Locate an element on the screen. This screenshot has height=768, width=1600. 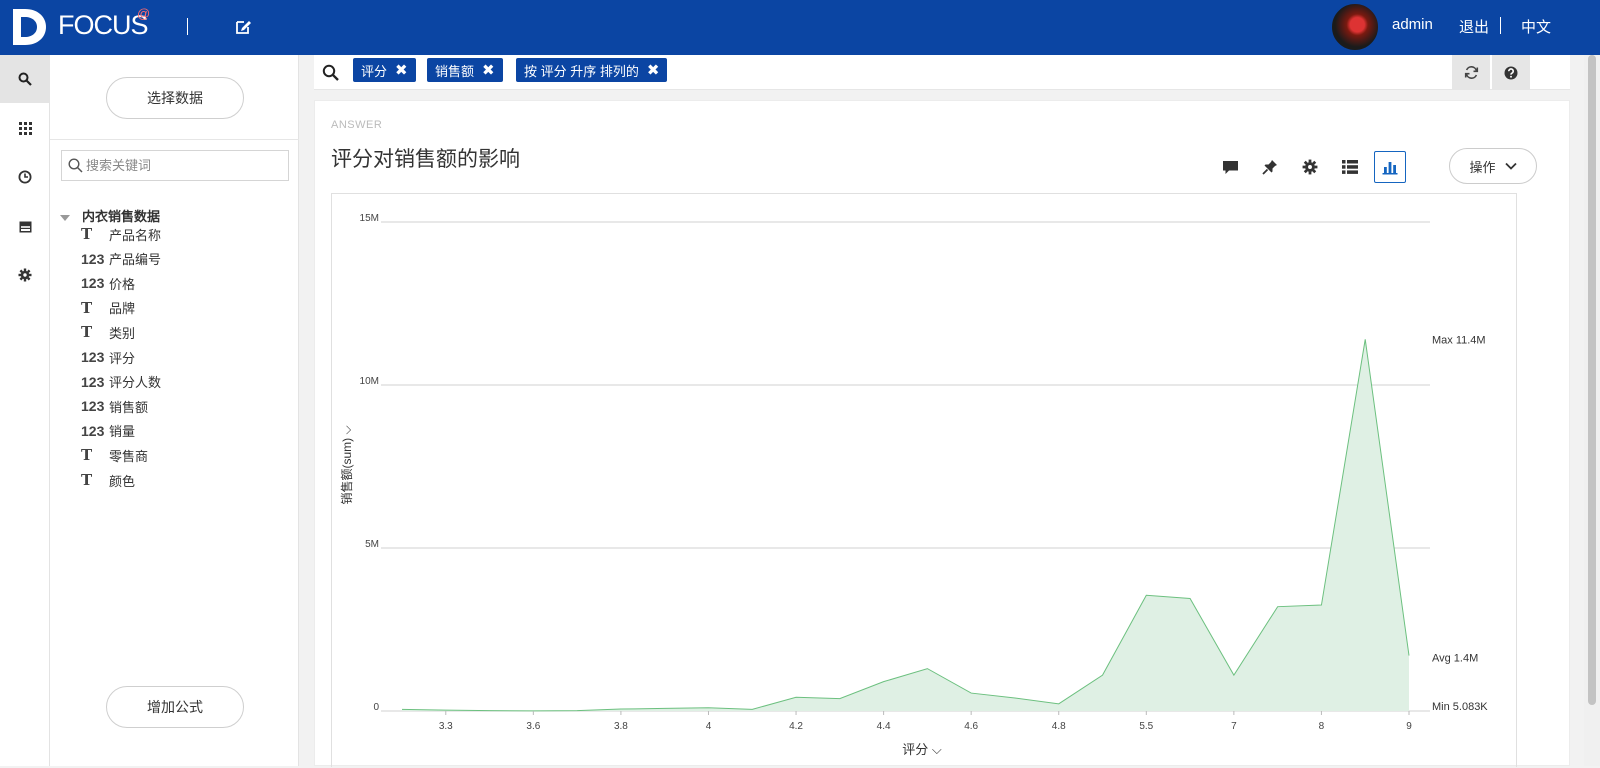
focus-logo-icon is located at coordinates (30, 27).